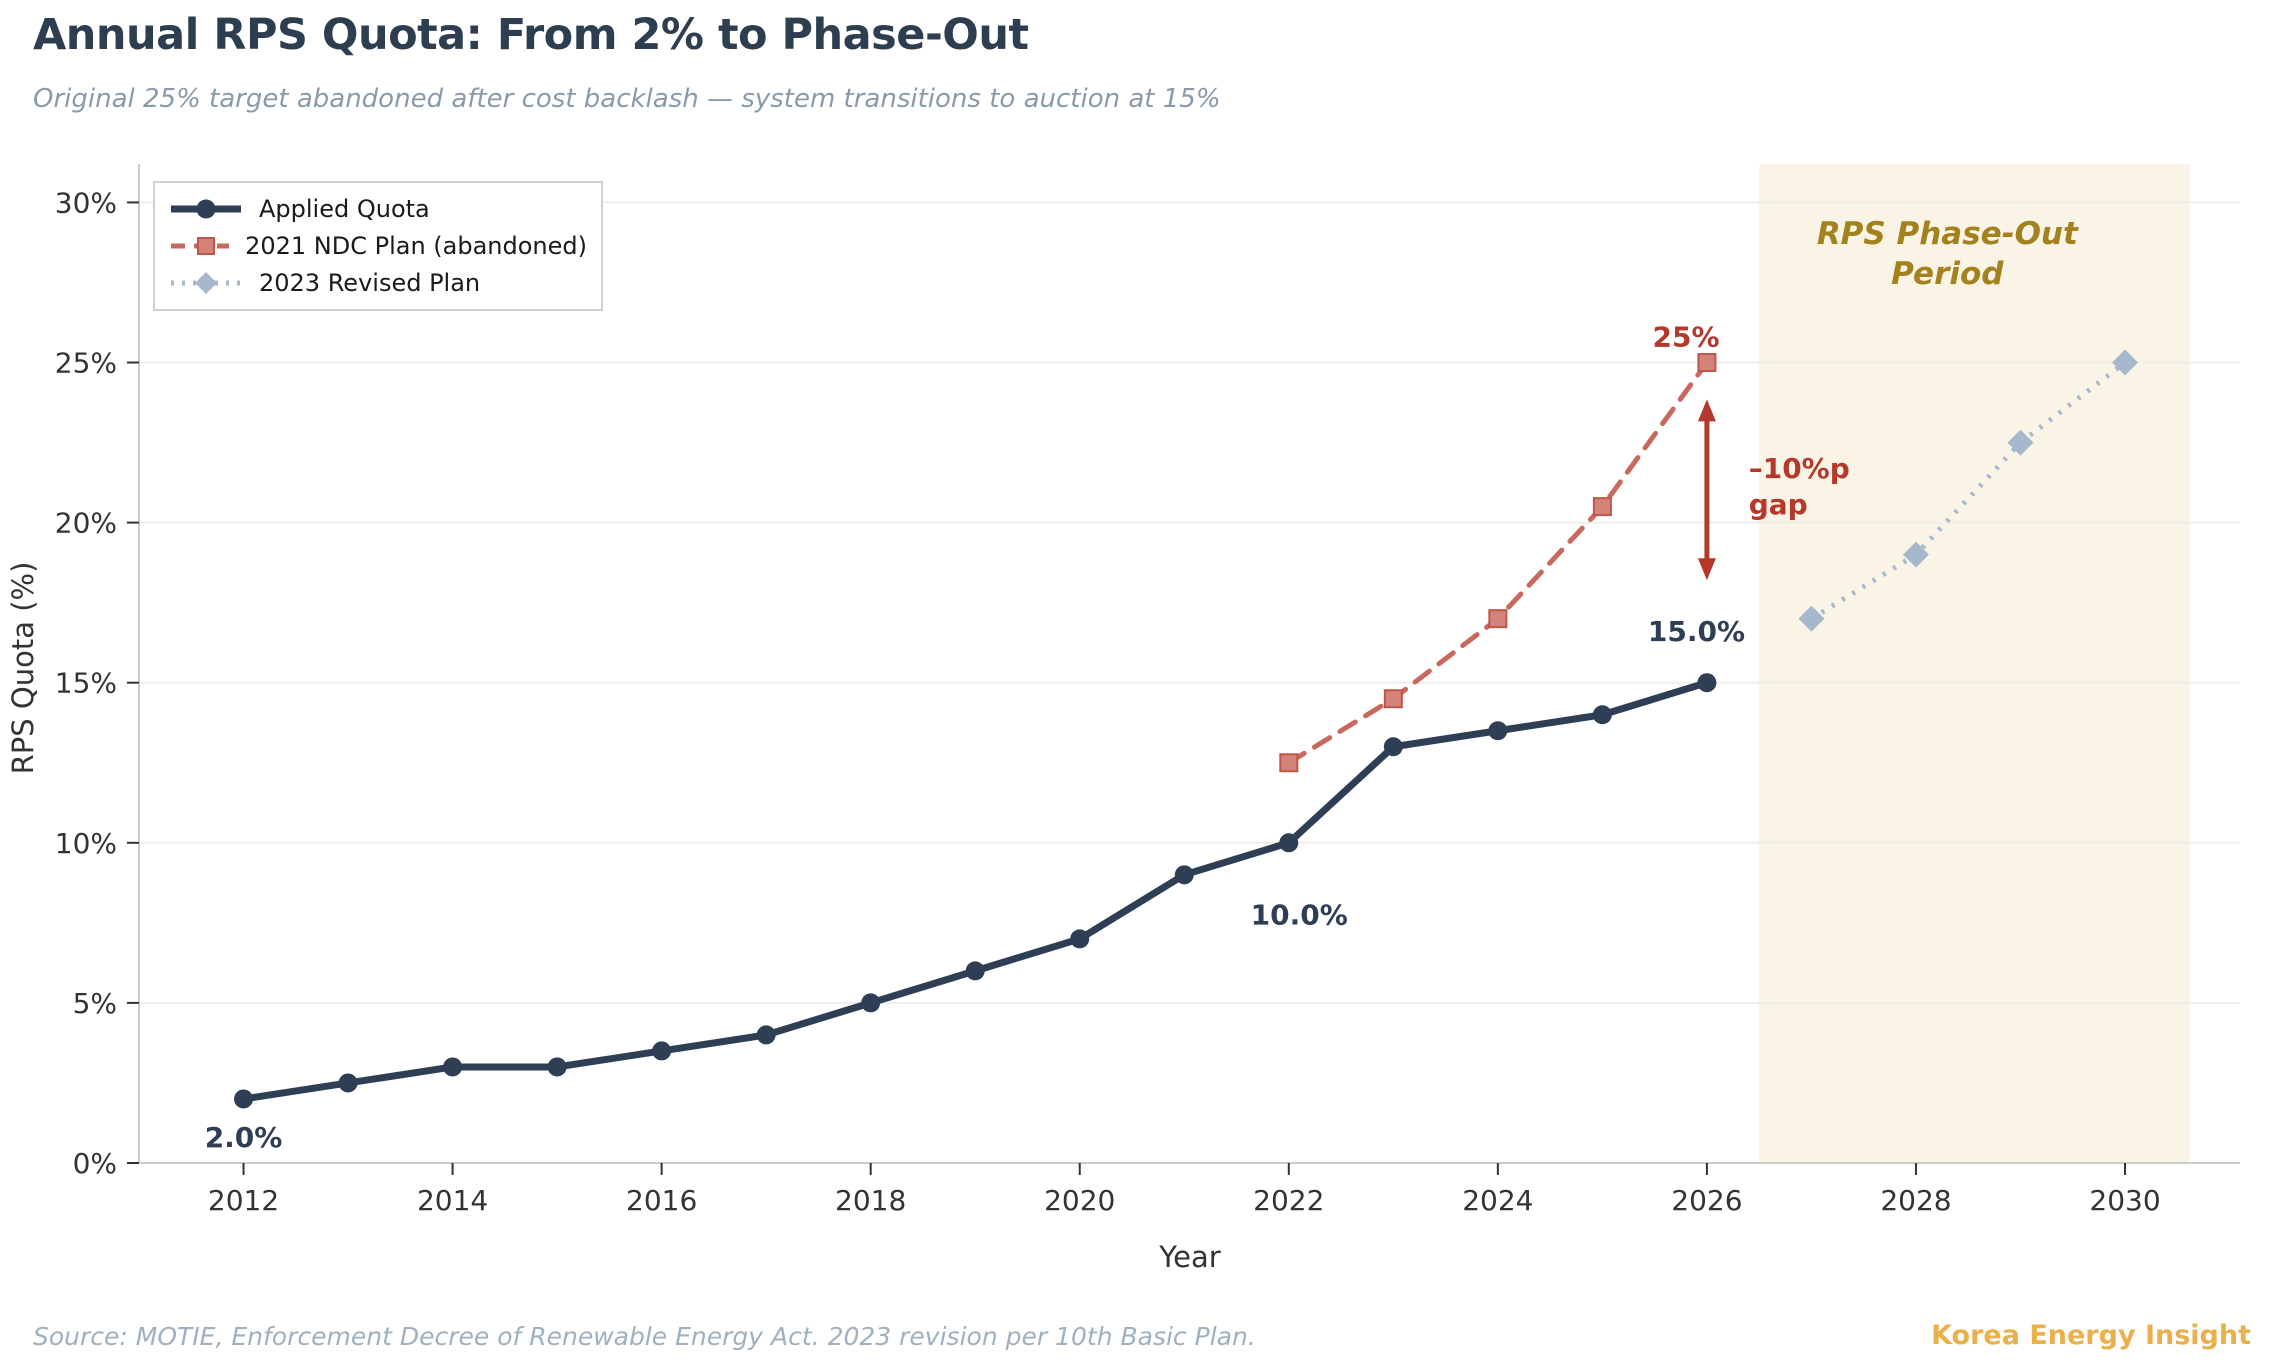 This screenshot has height=1370, width=2273. Describe the element at coordinates (1696, 631) in the screenshot. I see `label-2026-value: 15.0%` at that location.